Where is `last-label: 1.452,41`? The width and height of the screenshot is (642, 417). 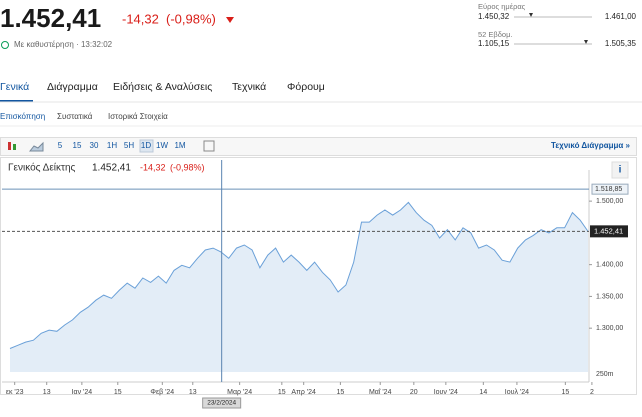 last-label: 1.452,41 is located at coordinates (608, 230).